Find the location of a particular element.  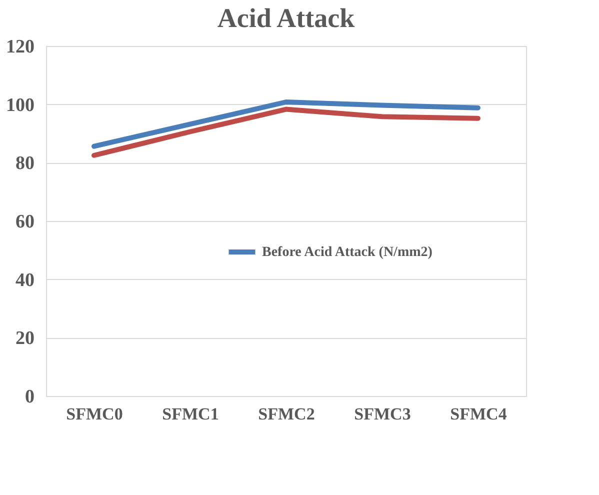

x-tick-label: SFMC4 is located at coordinates (479, 414).